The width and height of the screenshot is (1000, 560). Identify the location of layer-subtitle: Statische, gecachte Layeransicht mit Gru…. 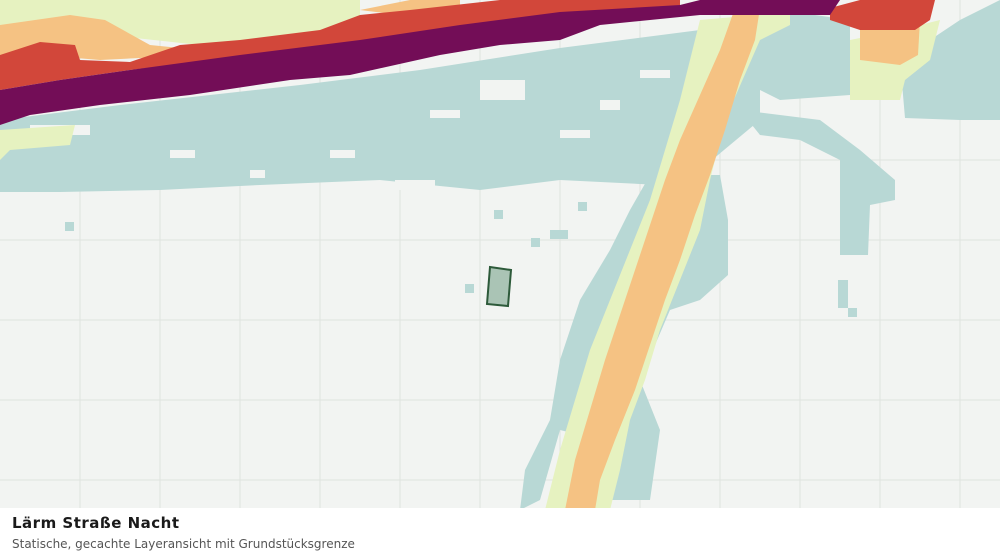
(183, 544).